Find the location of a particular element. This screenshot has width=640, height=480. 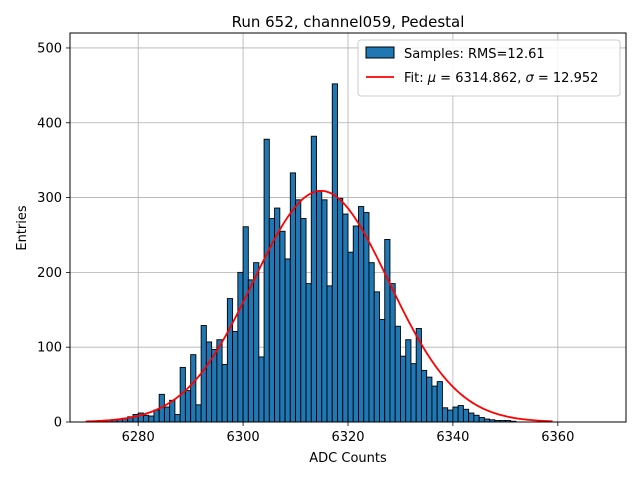

y-tick-label: 0 is located at coordinates (58, 423).